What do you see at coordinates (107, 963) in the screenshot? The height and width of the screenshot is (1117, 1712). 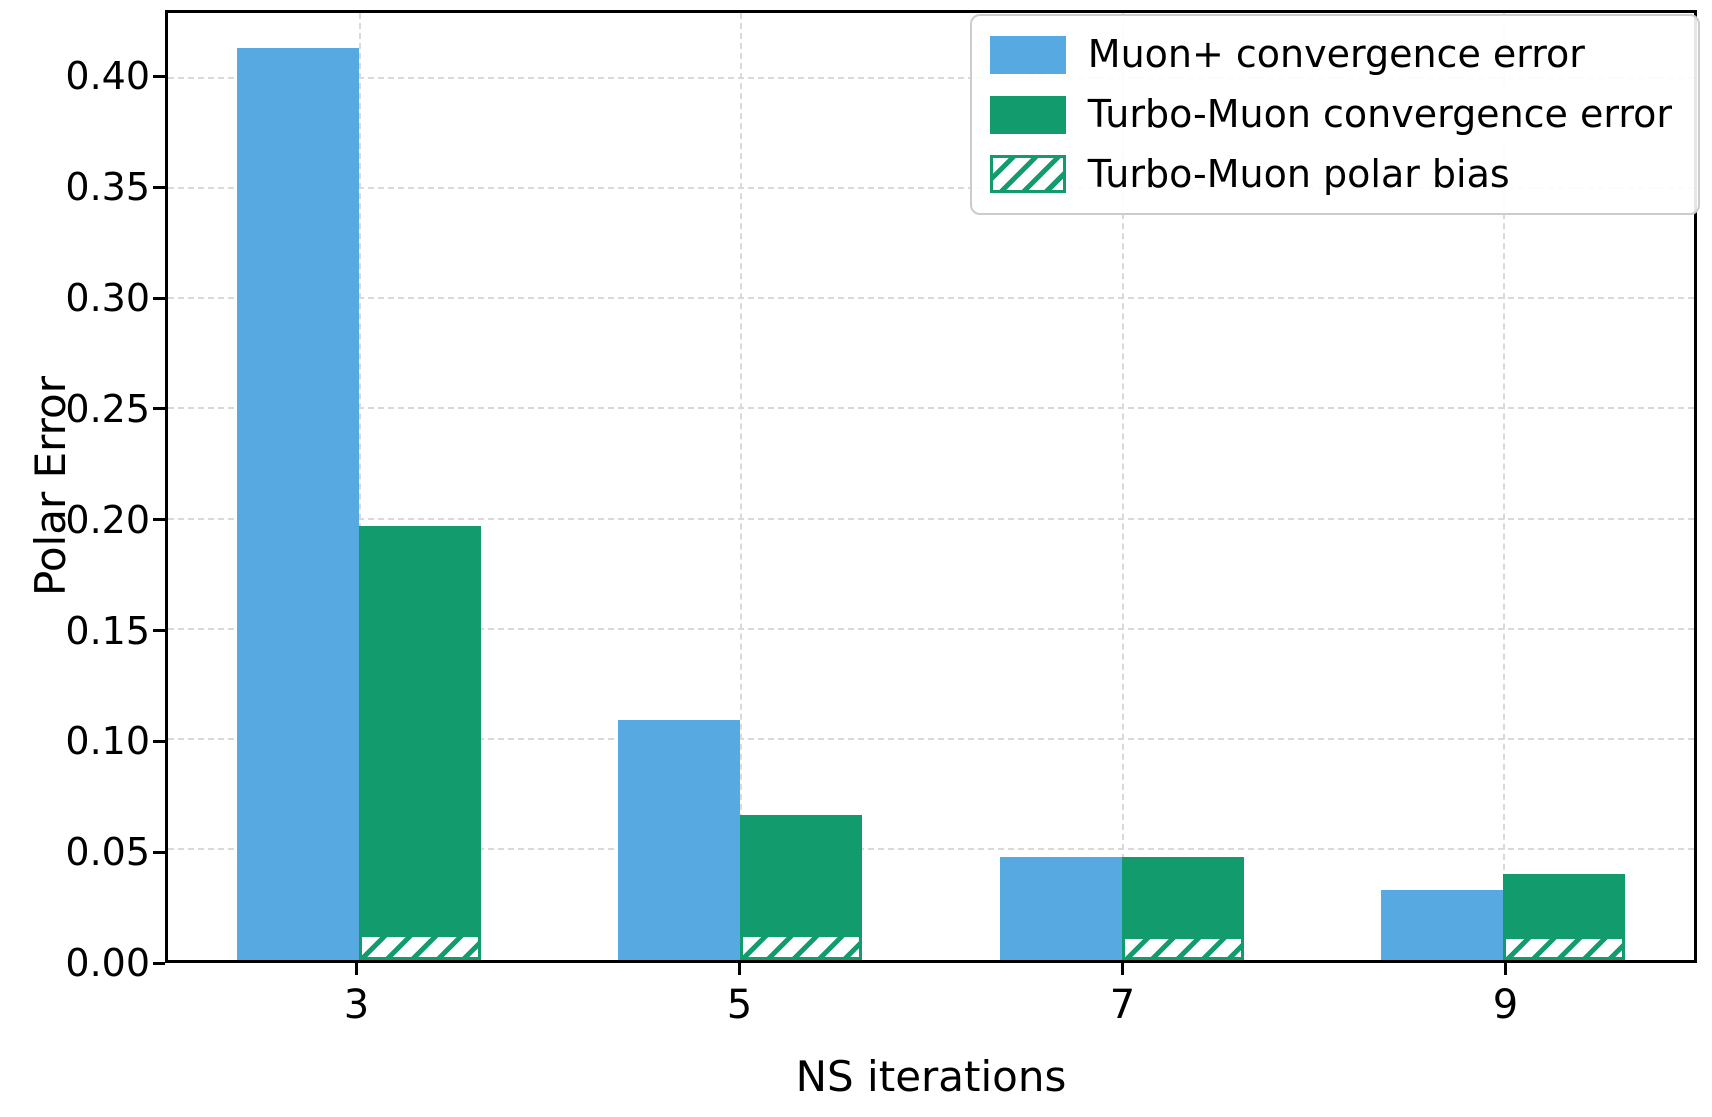 I see `y-tick-label: 0.00` at bounding box center [107, 963].